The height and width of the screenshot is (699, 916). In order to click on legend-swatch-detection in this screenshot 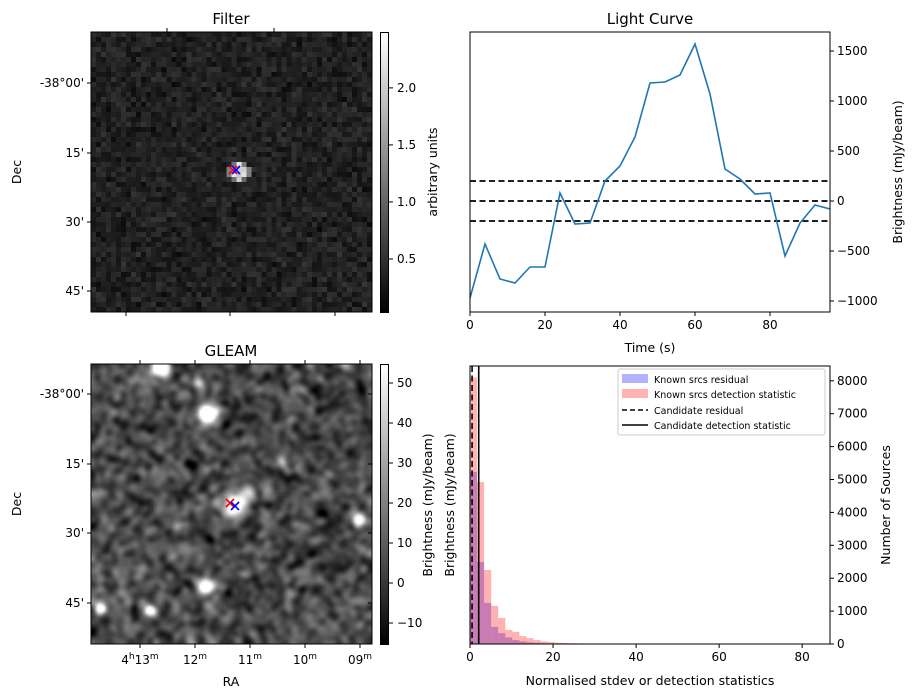, I will do `click(635, 393)`.